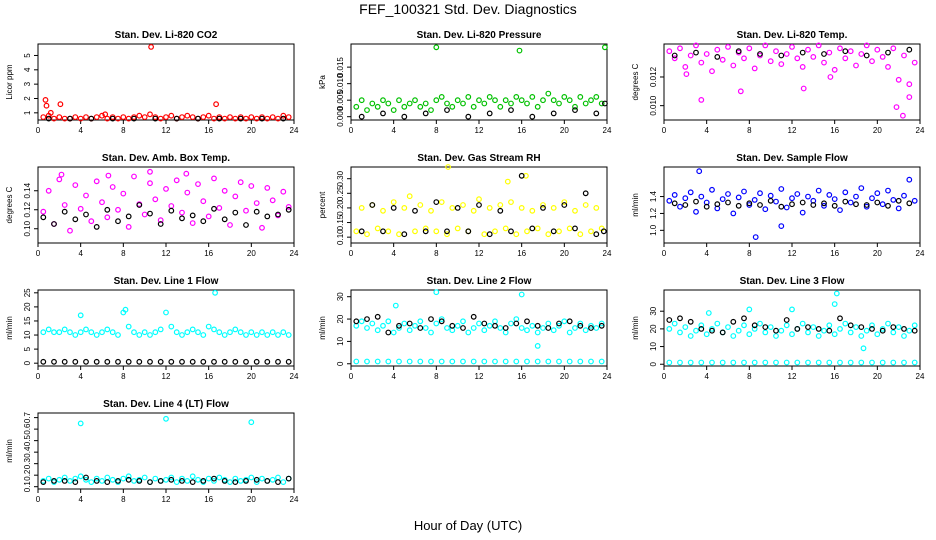 Image resolution: width=936 pixels, height=540 pixels. Describe the element at coordinates (340, 100) in the screenshot. I see `y-tick-label: 0.005` at that location.